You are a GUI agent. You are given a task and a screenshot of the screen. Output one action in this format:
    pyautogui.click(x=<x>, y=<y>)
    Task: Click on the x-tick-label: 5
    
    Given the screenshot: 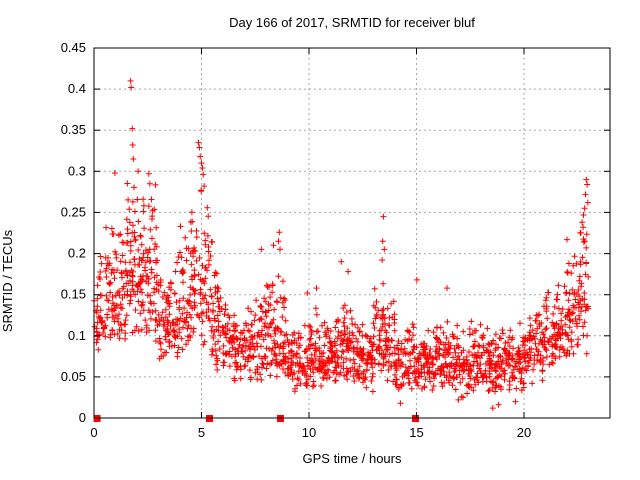 What is the action you would take?
    pyautogui.click(x=201, y=432)
    